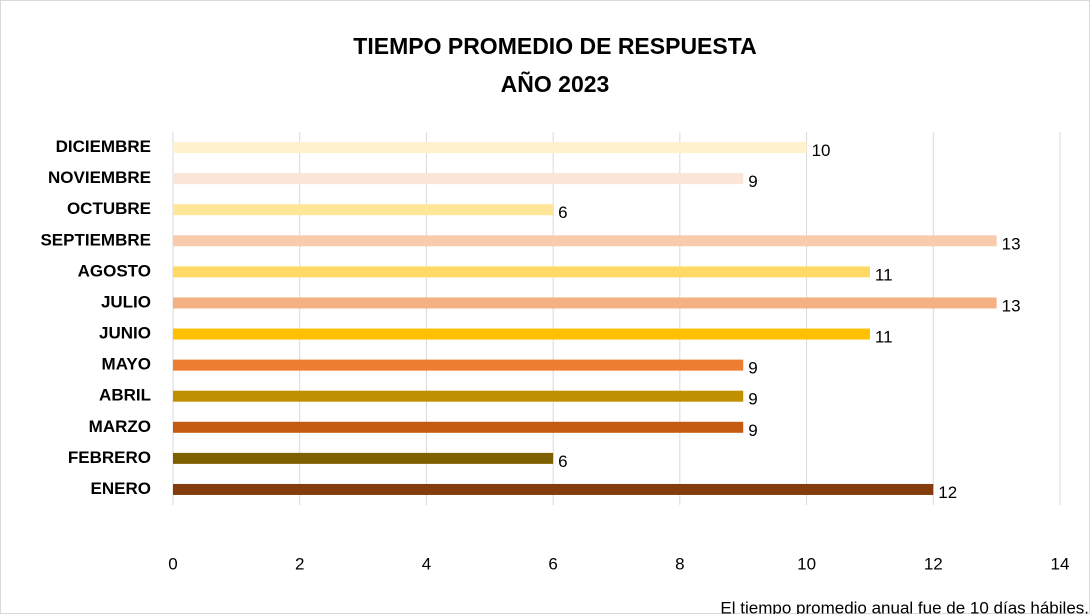 This screenshot has height=614, width=1090. I want to click on x-tick-label: 12, so click(933, 563).